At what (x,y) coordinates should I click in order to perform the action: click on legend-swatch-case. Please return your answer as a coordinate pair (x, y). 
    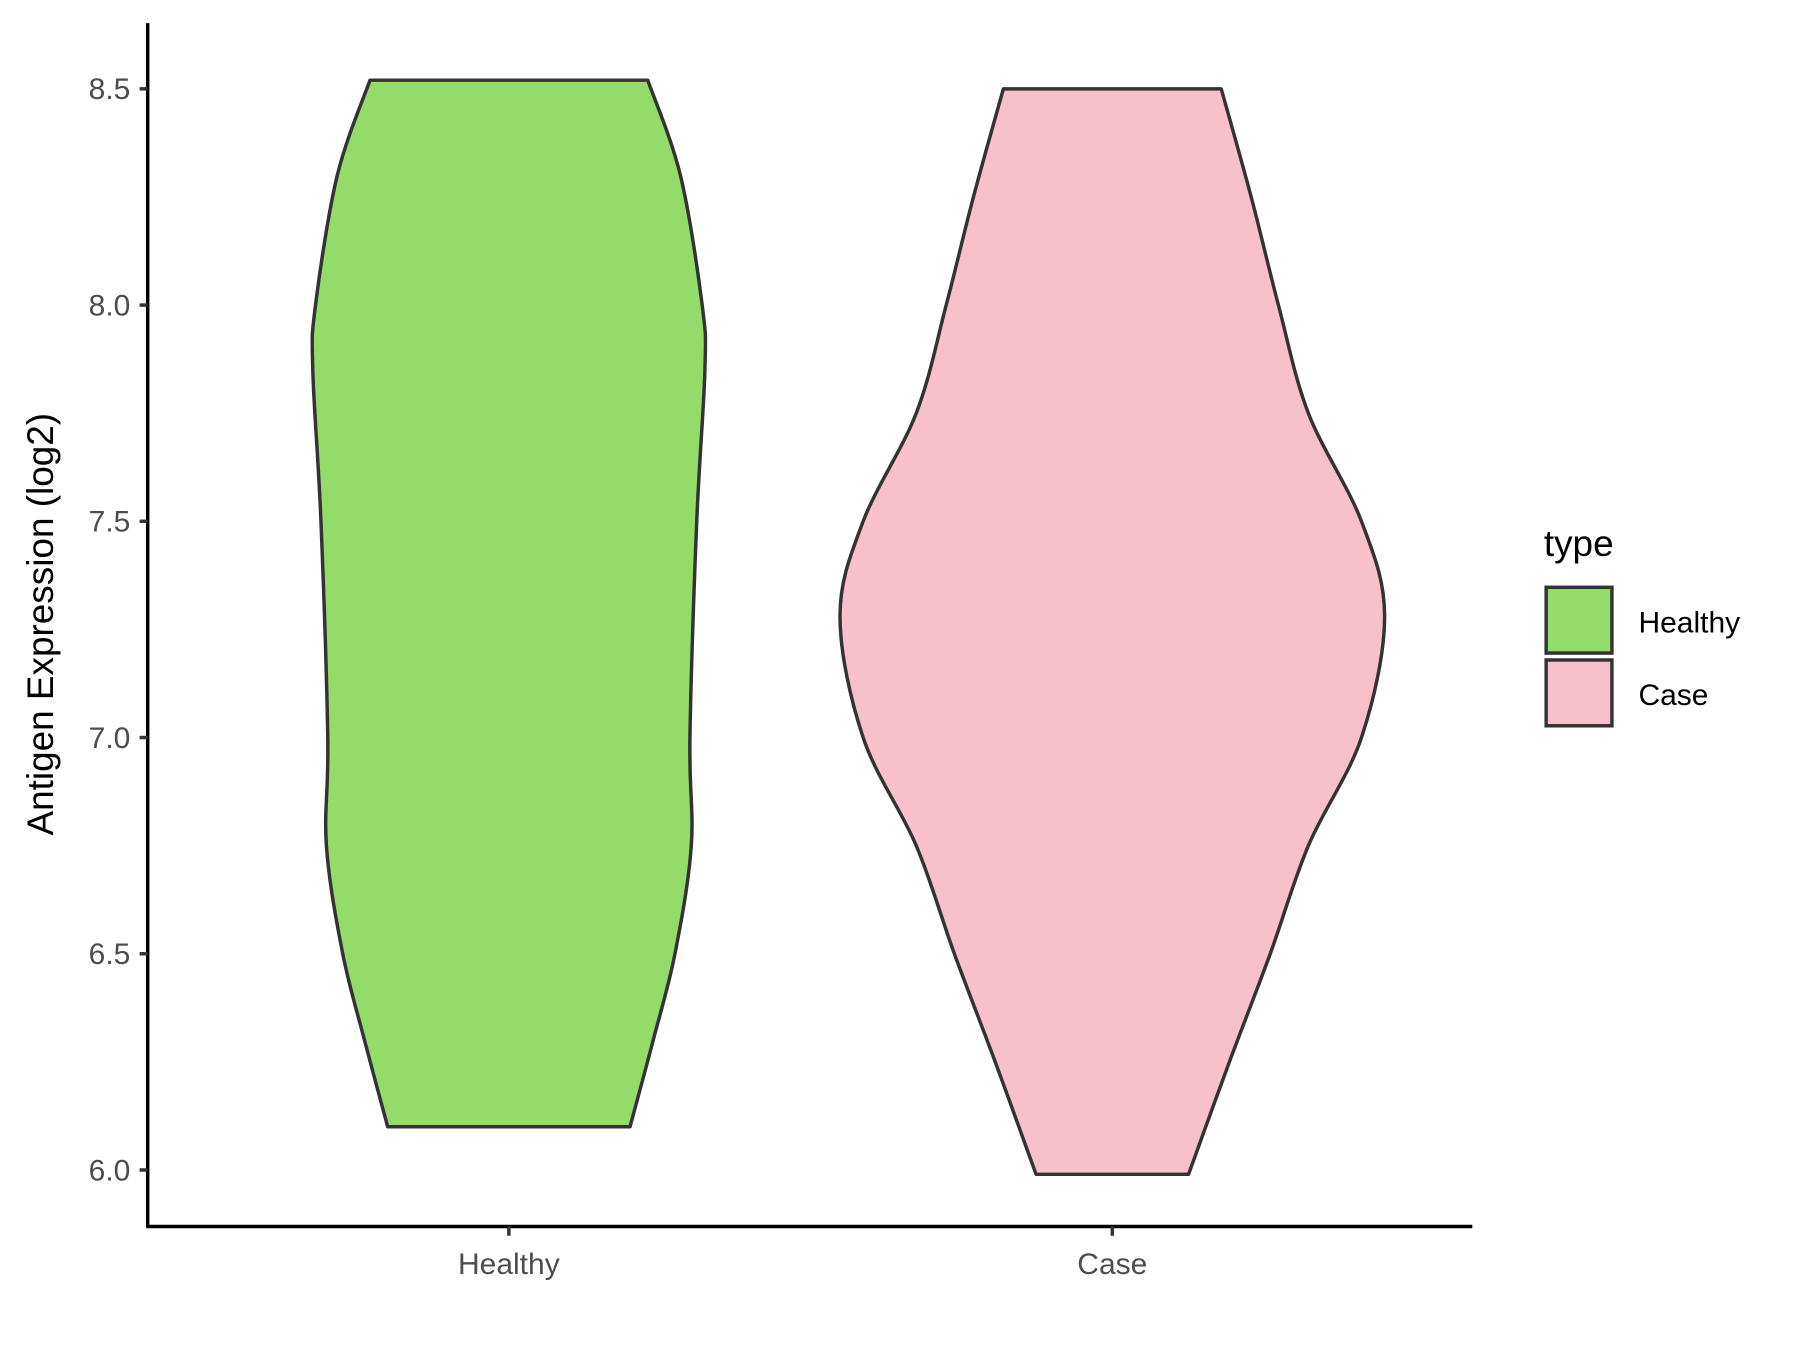
    Looking at the image, I should click on (1579, 693).